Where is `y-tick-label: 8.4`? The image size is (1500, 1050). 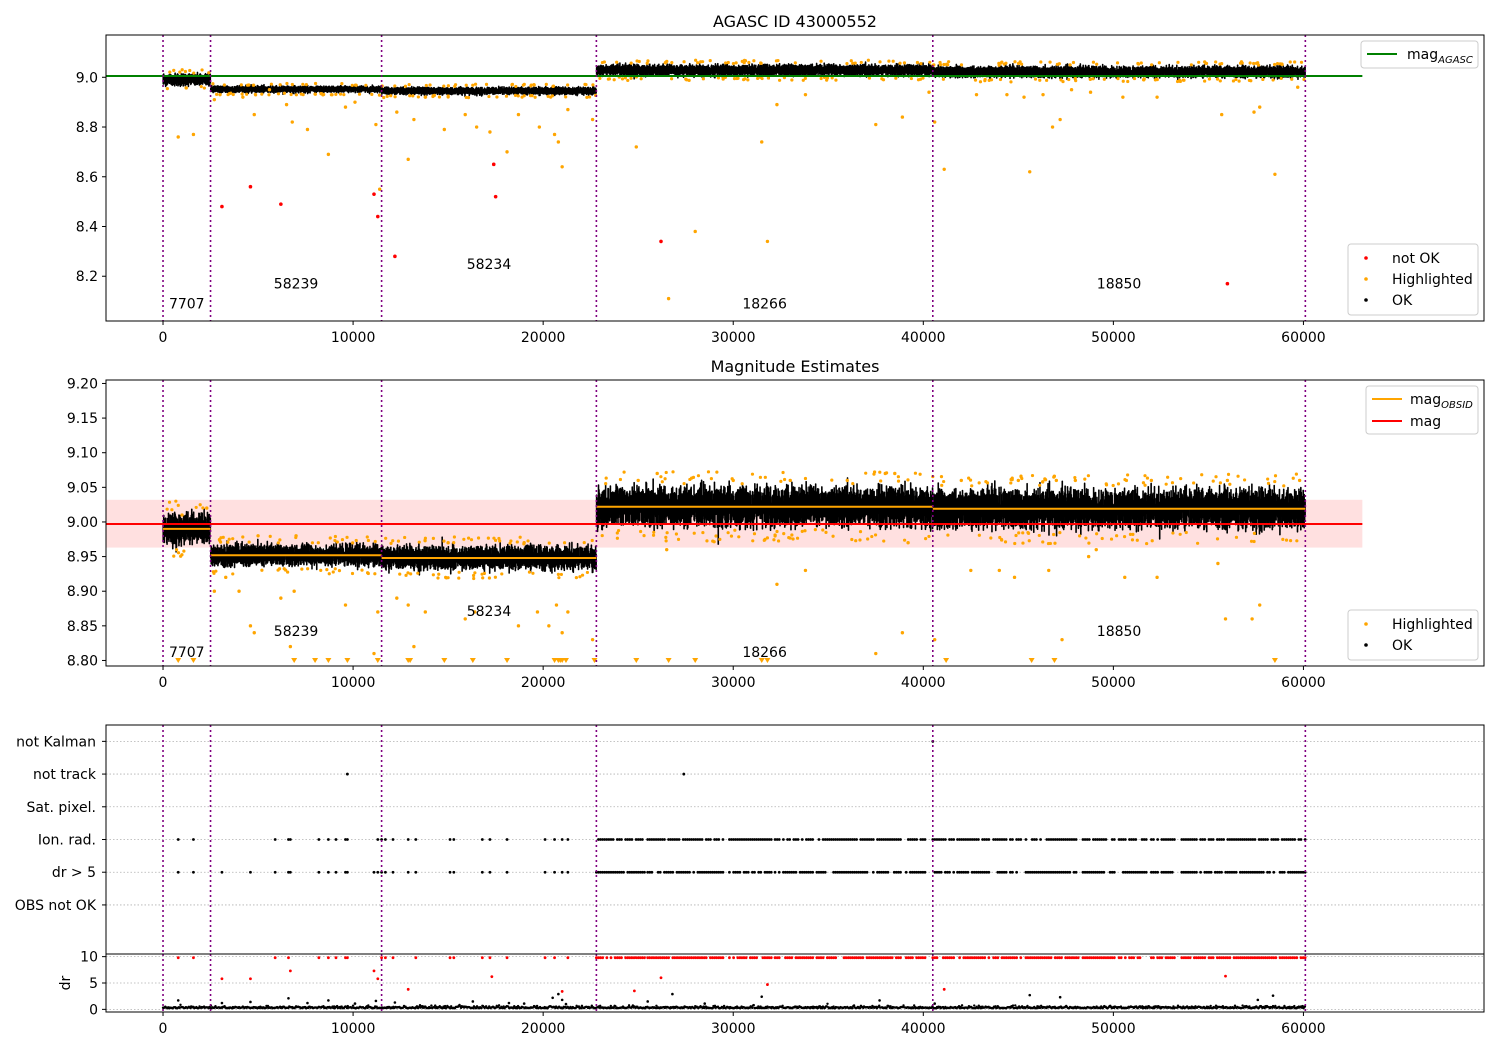 y-tick-label: 8.4 is located at coordinates (87, 227).